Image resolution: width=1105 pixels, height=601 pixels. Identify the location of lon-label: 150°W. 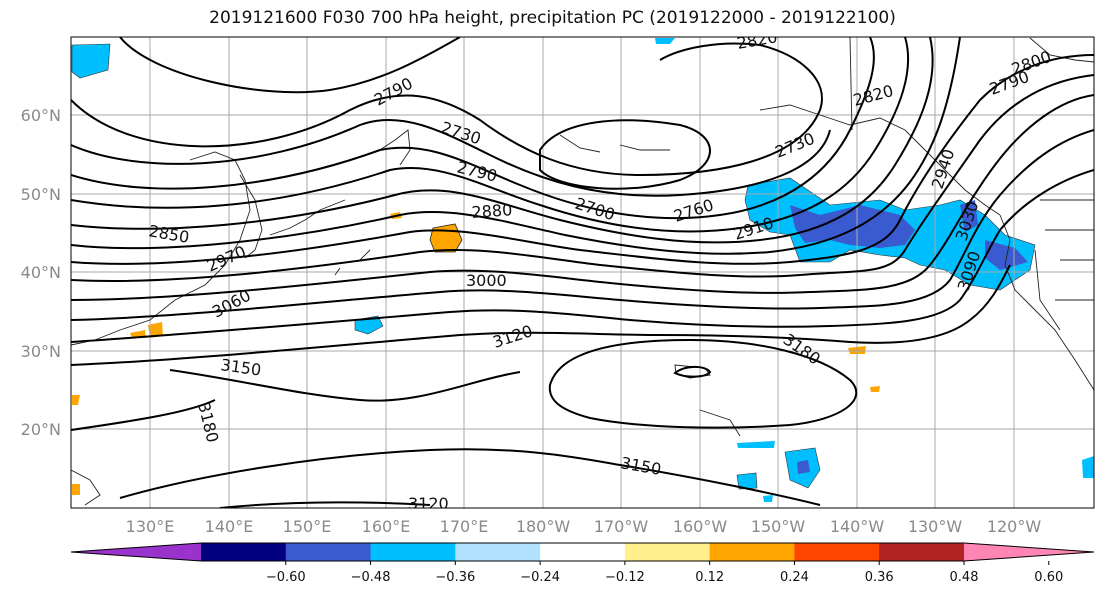
(778, 526).